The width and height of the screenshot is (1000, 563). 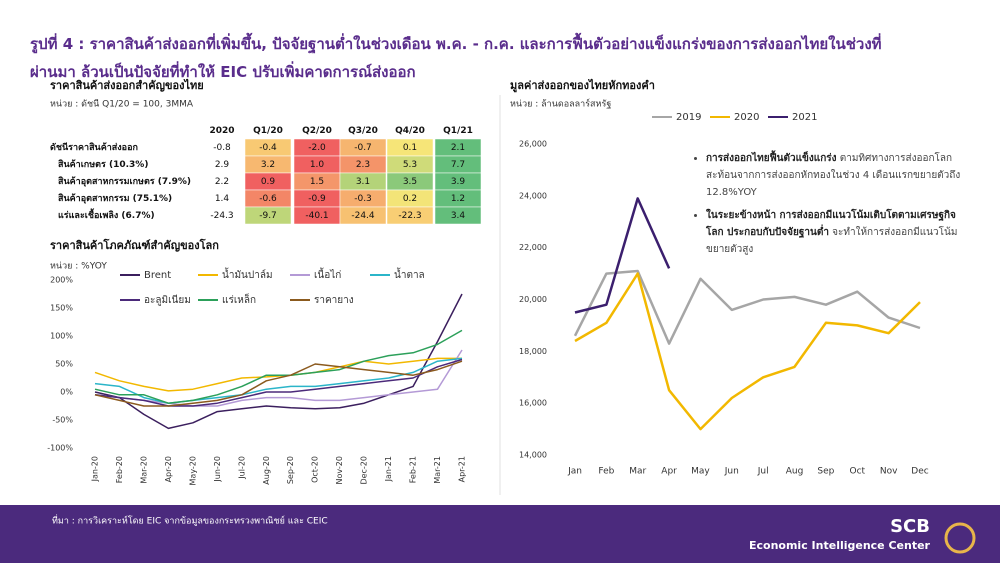 What do you see at coordinates (363, 131) in the screenshot?
I see `column-header: Q3/20` at bounding box center [363, 131].